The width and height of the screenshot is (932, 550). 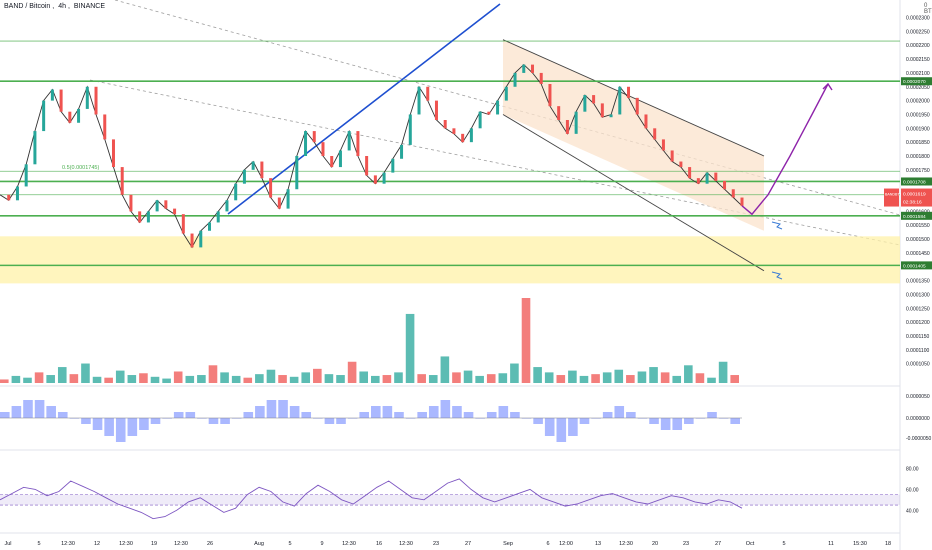 What do you see at coordinates (777, 225) in the screenshot?
I see `flag-icon` at bounding box center [777, 225].